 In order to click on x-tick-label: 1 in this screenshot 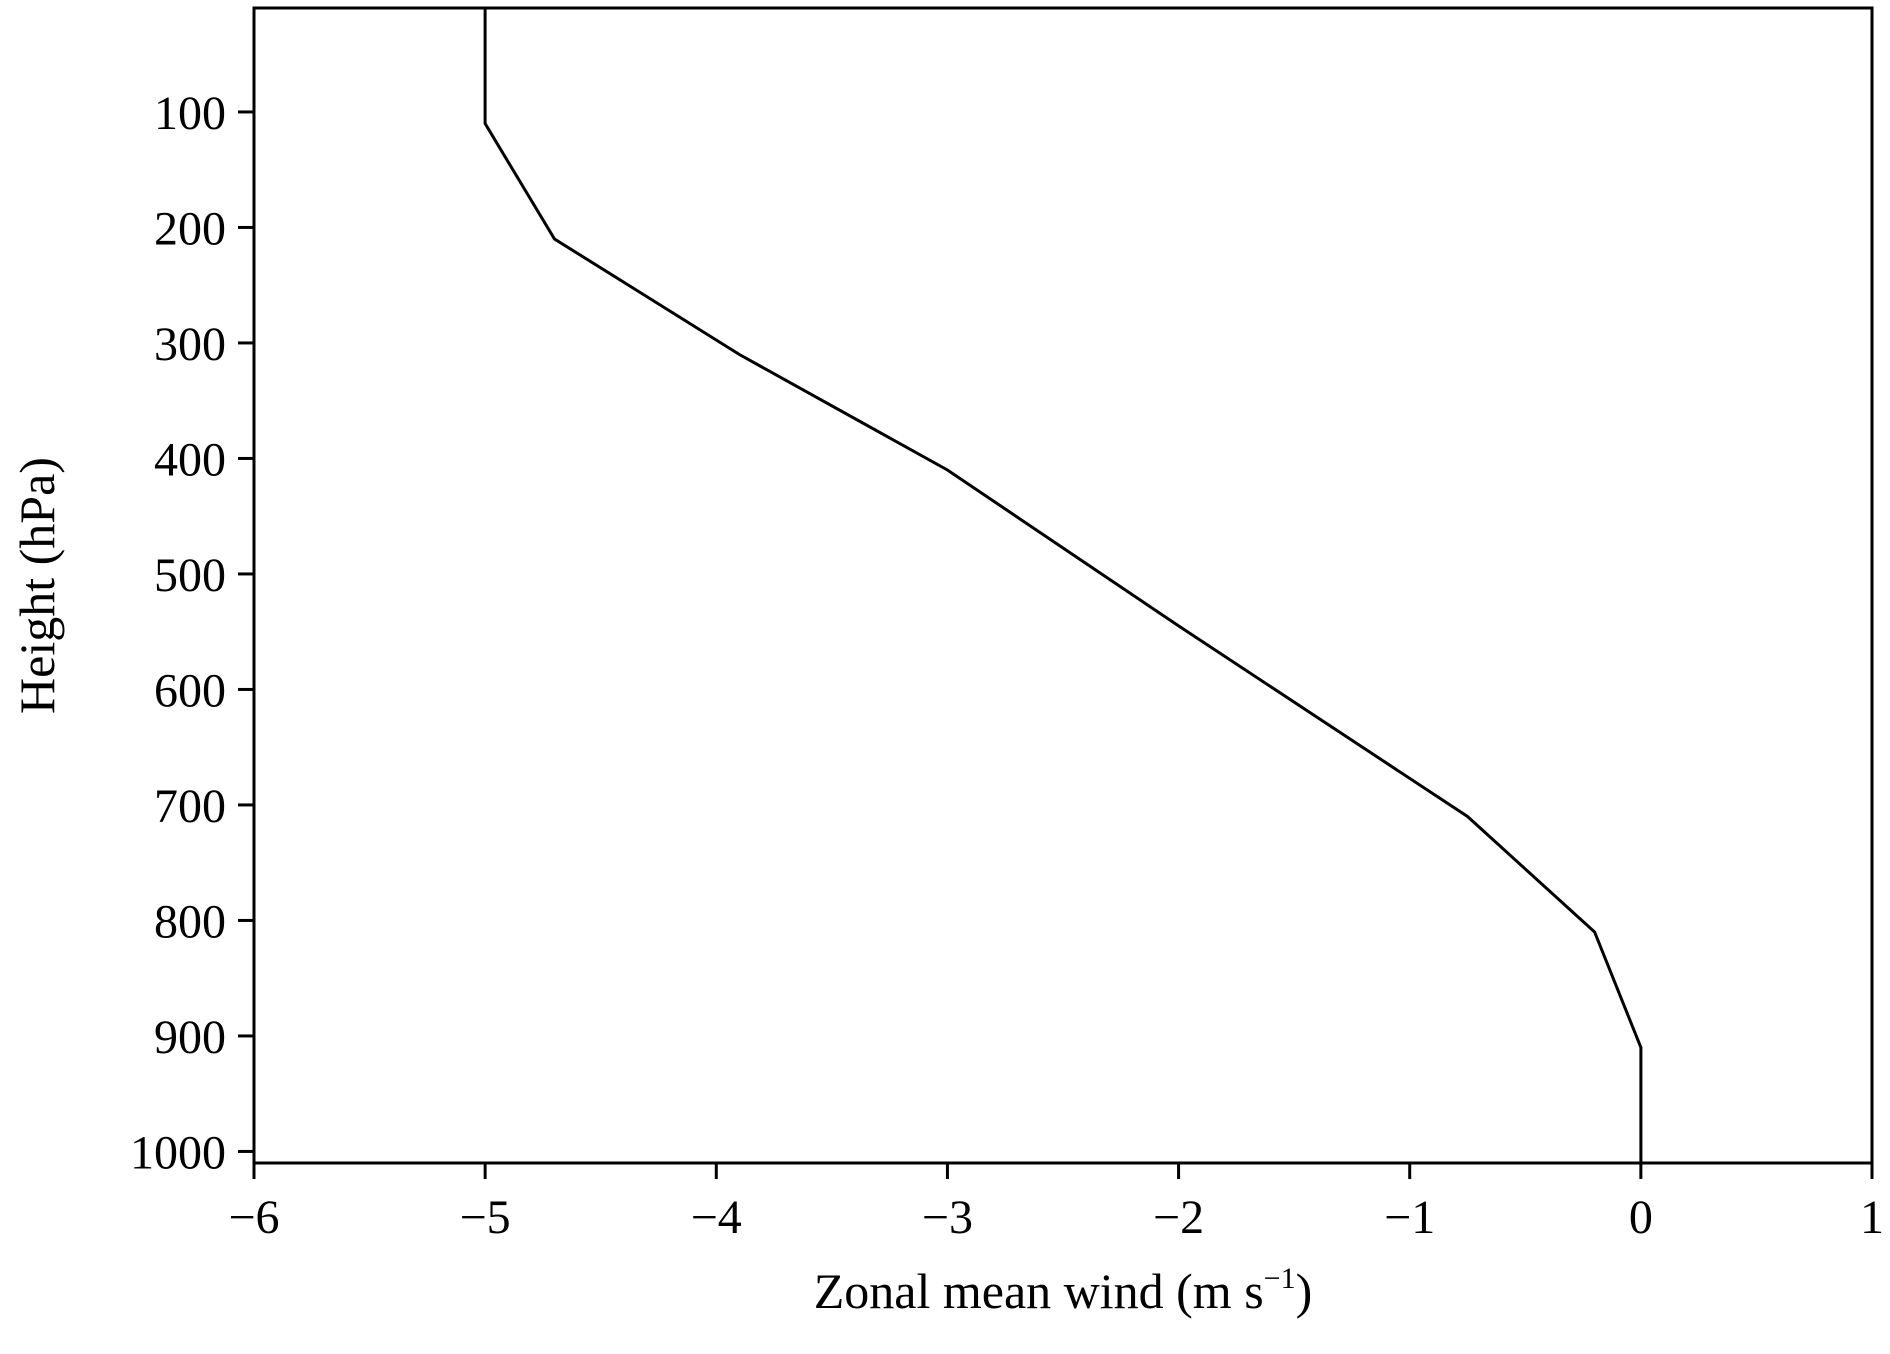, I will do `click(1872, 1217)`.